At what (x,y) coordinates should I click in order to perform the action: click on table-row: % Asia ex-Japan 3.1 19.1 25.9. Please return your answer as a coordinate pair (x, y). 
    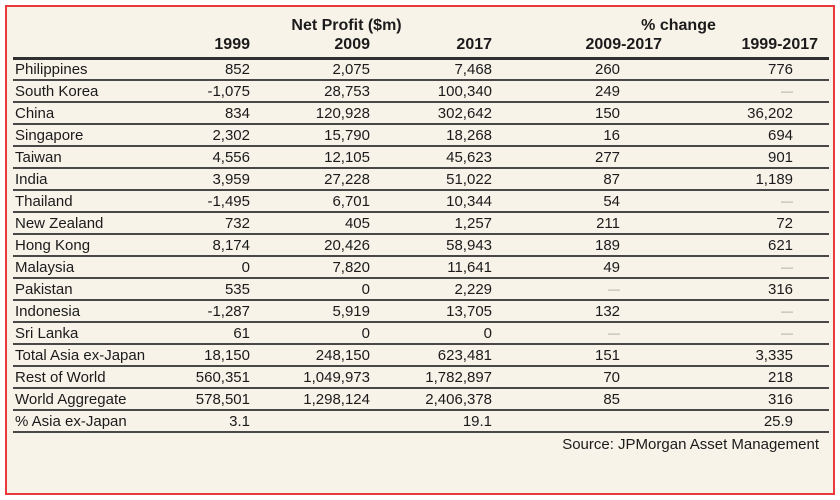
    Looking at the image, I should click on (421, 421).